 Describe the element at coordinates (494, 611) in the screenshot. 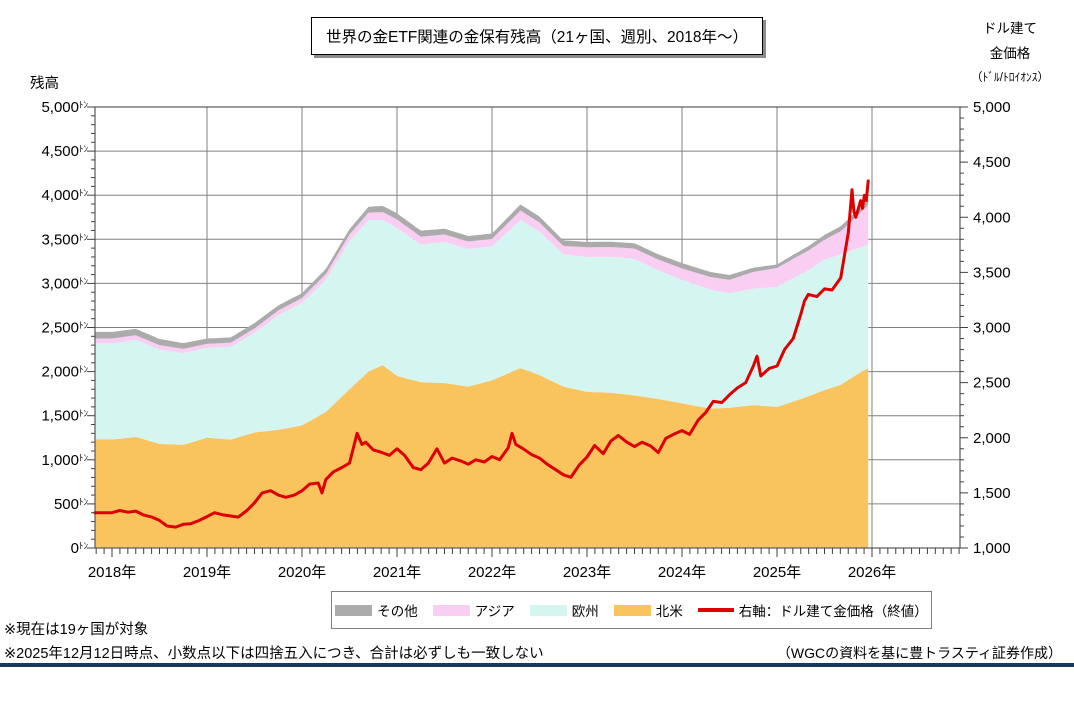

I see `legend-label-asia: アジア` at that location.